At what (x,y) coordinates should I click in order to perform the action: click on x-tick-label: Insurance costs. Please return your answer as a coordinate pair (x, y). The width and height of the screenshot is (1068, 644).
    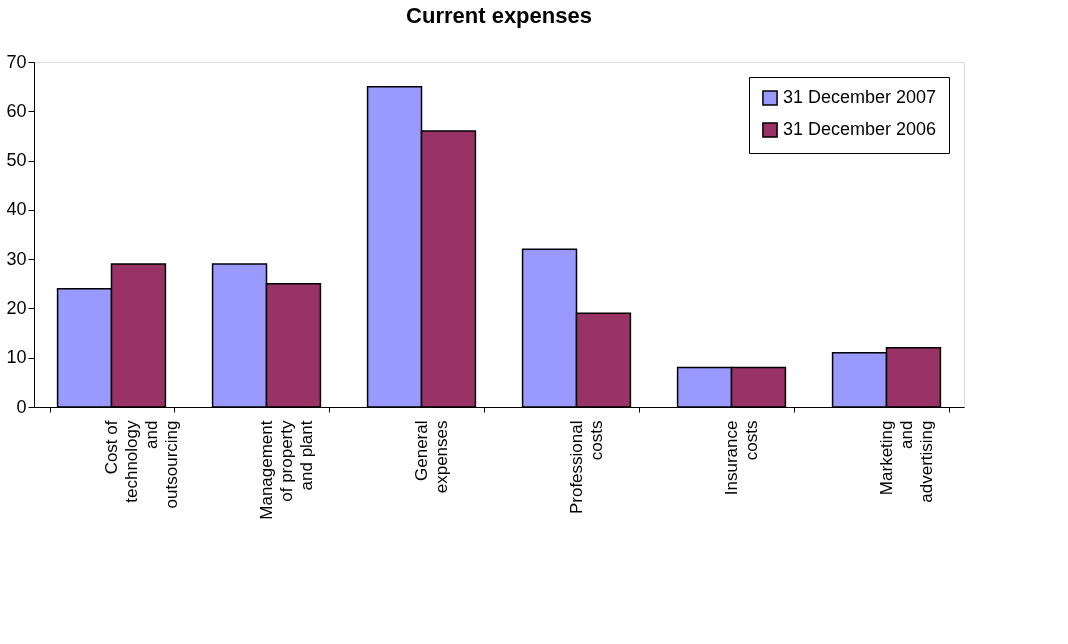
    Looking at the image, I should click on (741, 458).